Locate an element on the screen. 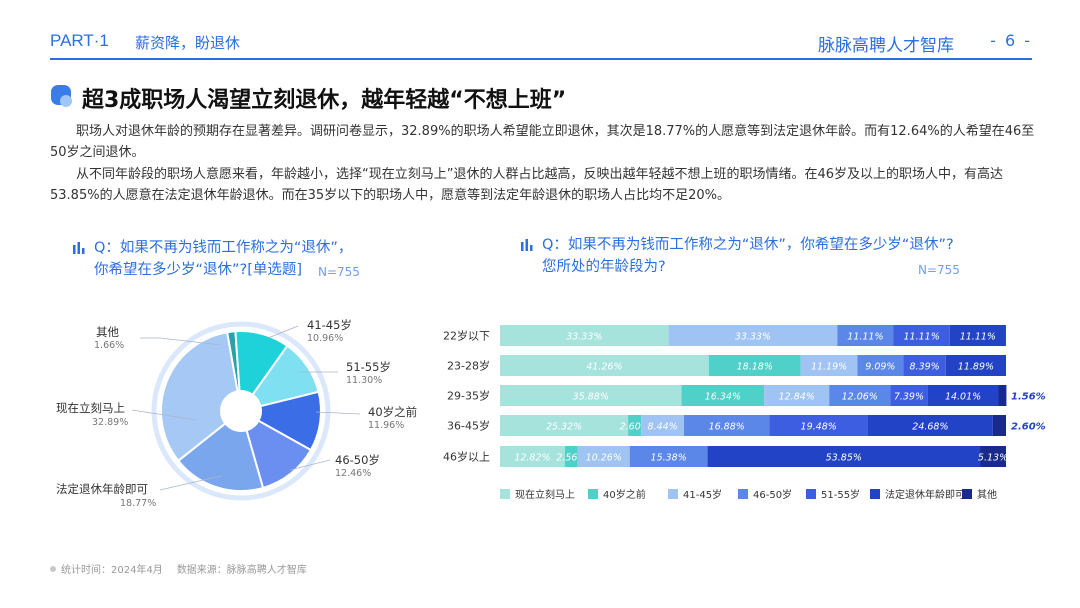 The height and width of the screenshot is (608, 1080). bar-value-label: 25.32% is located at coordinates (564, 427).